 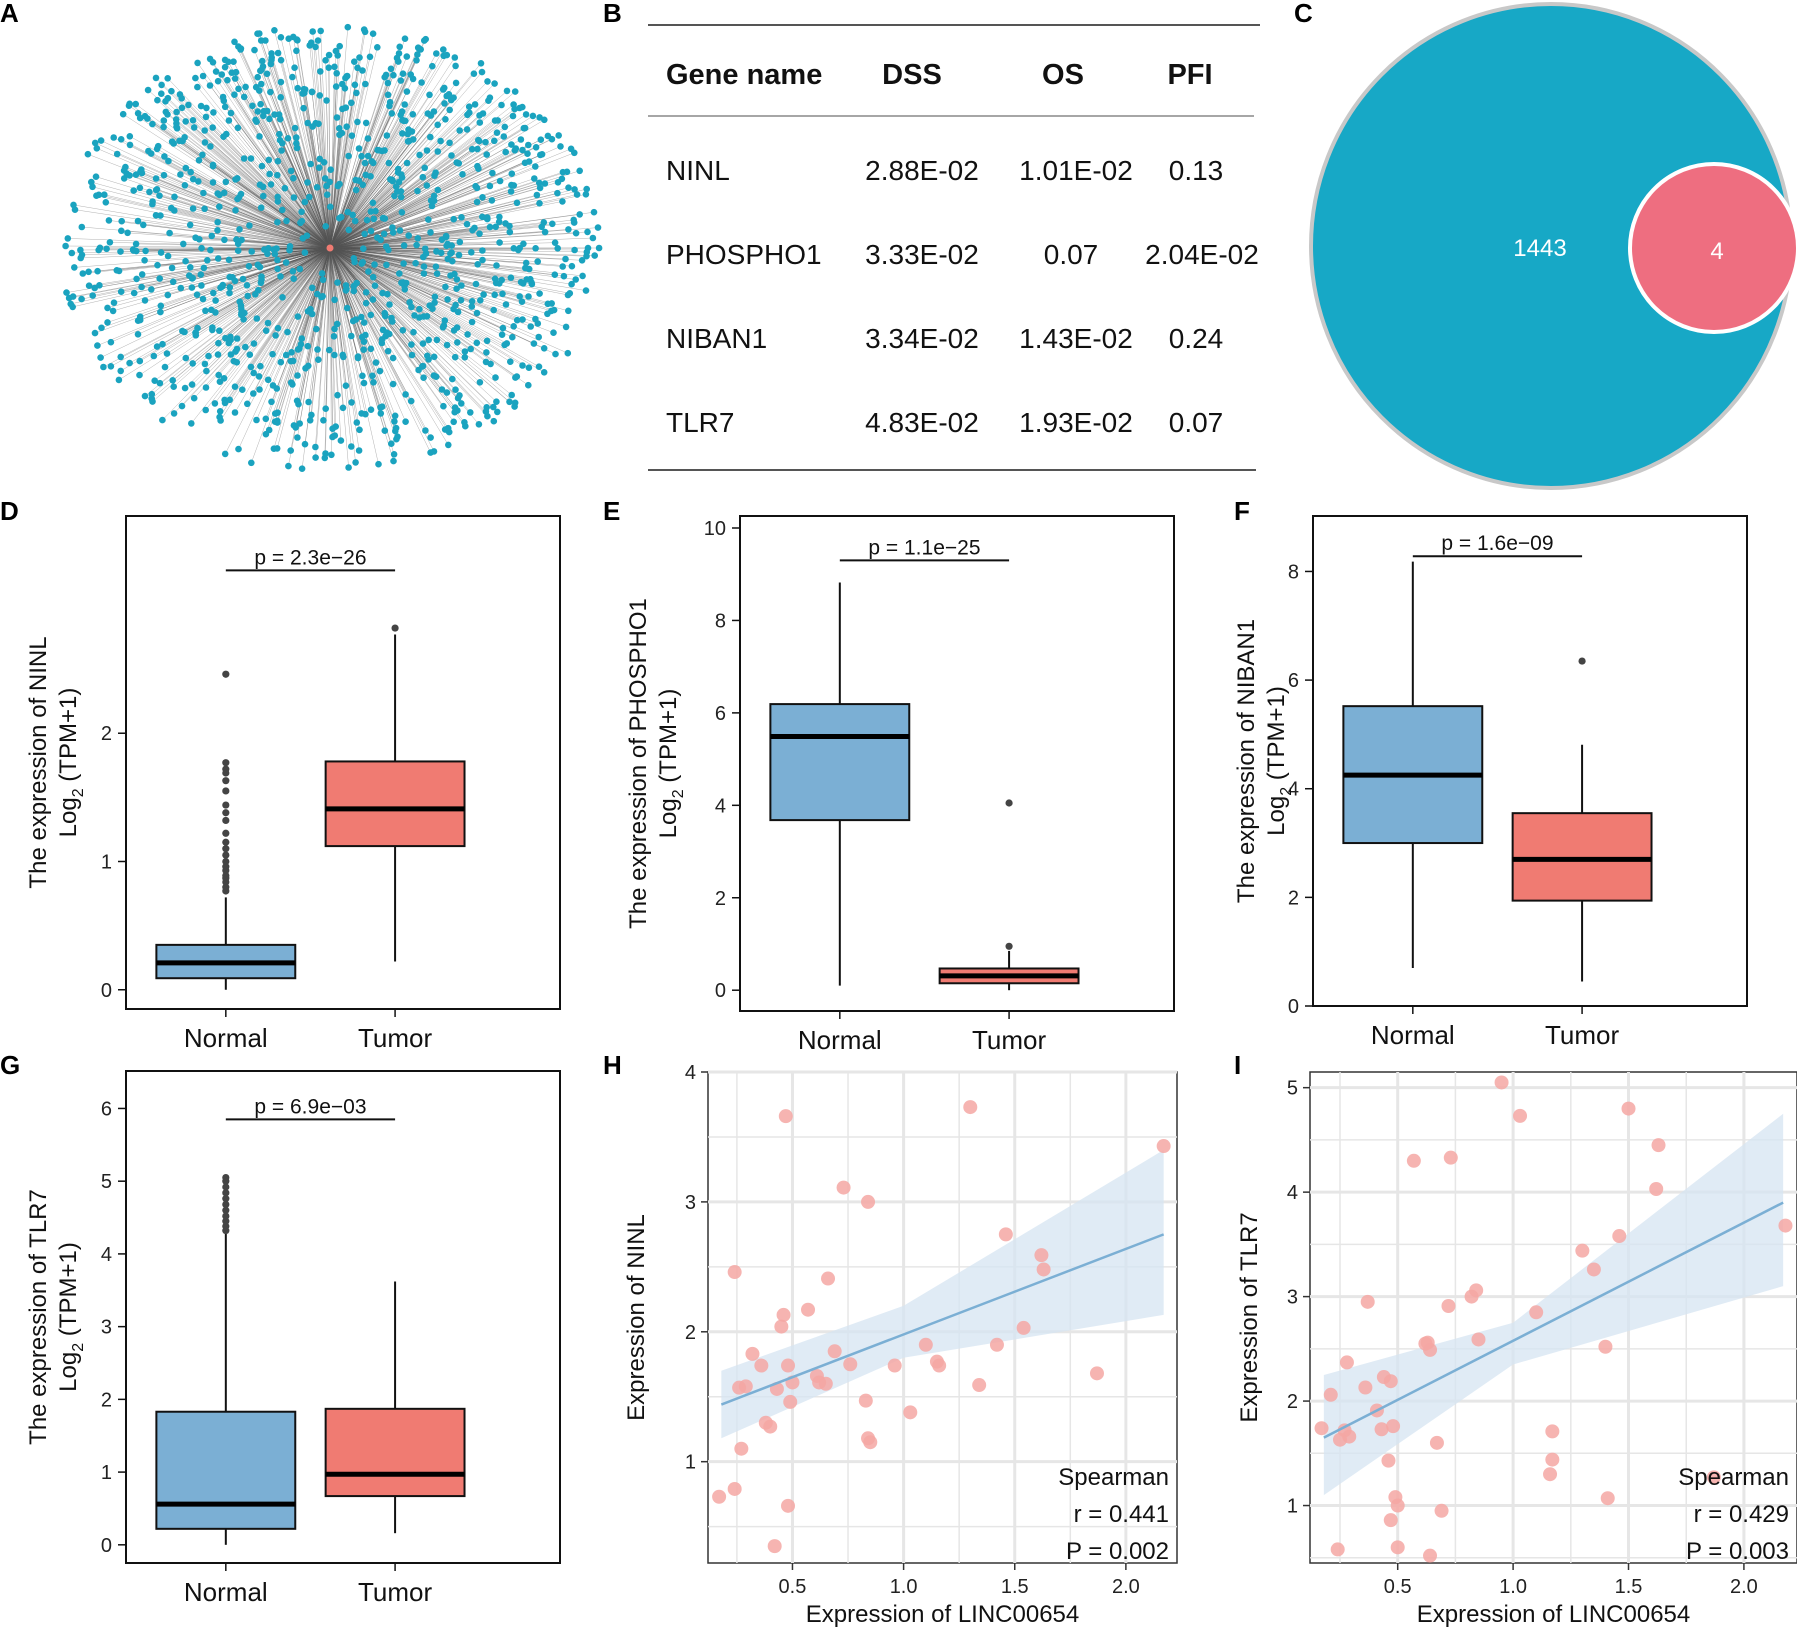 I want to click on y-tick-label: 3, so click(x=1292, y=1298).